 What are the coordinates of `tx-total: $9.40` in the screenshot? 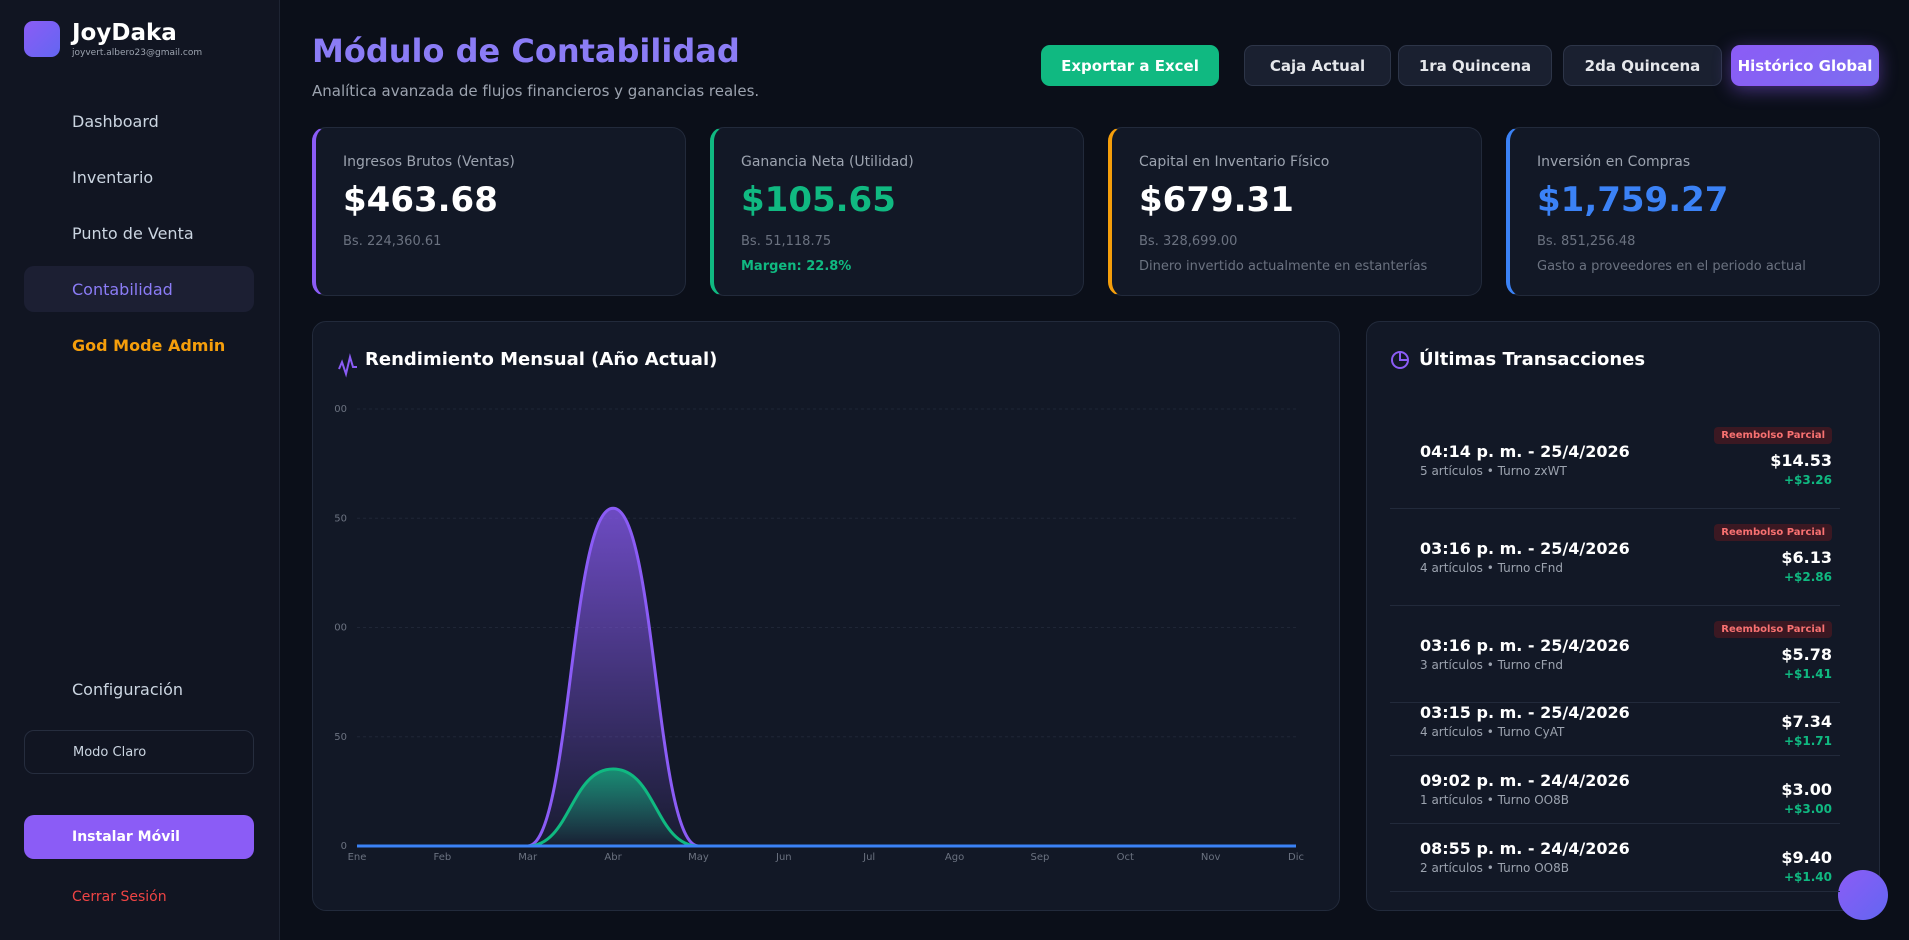 It's located at (1806, 857).